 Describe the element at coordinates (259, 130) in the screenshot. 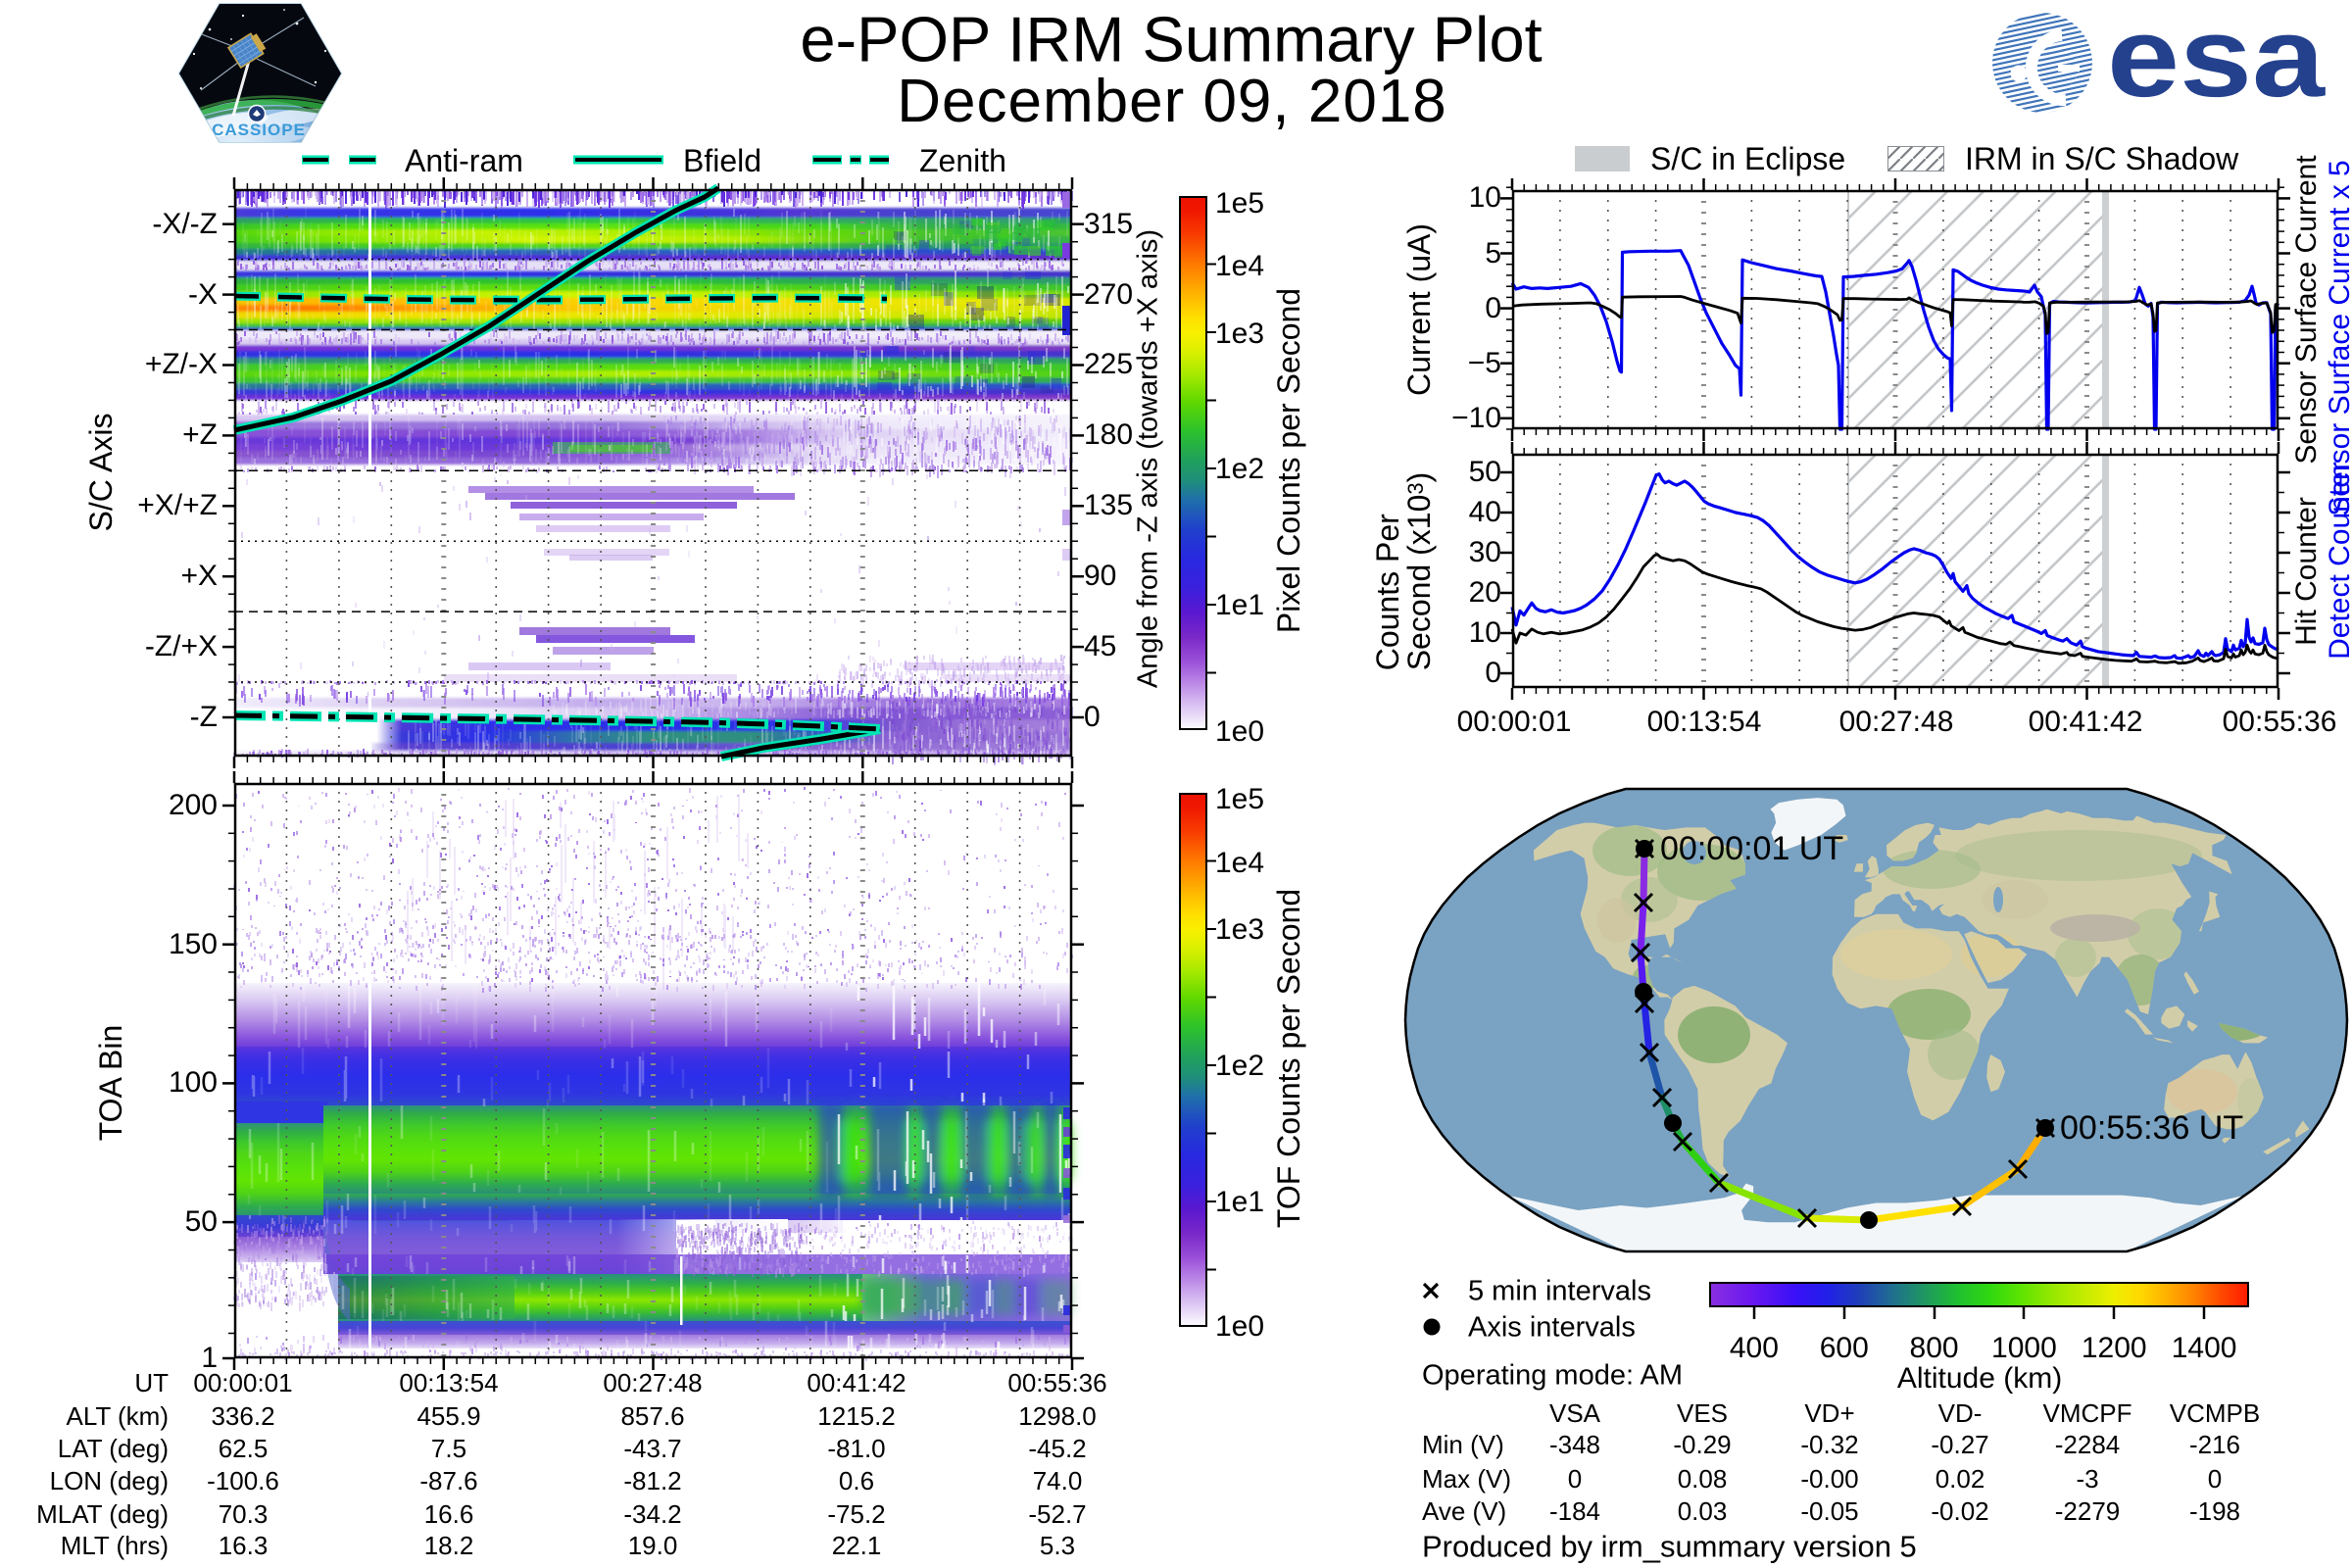

I see `svg-text: CASSIOPE` at that location.